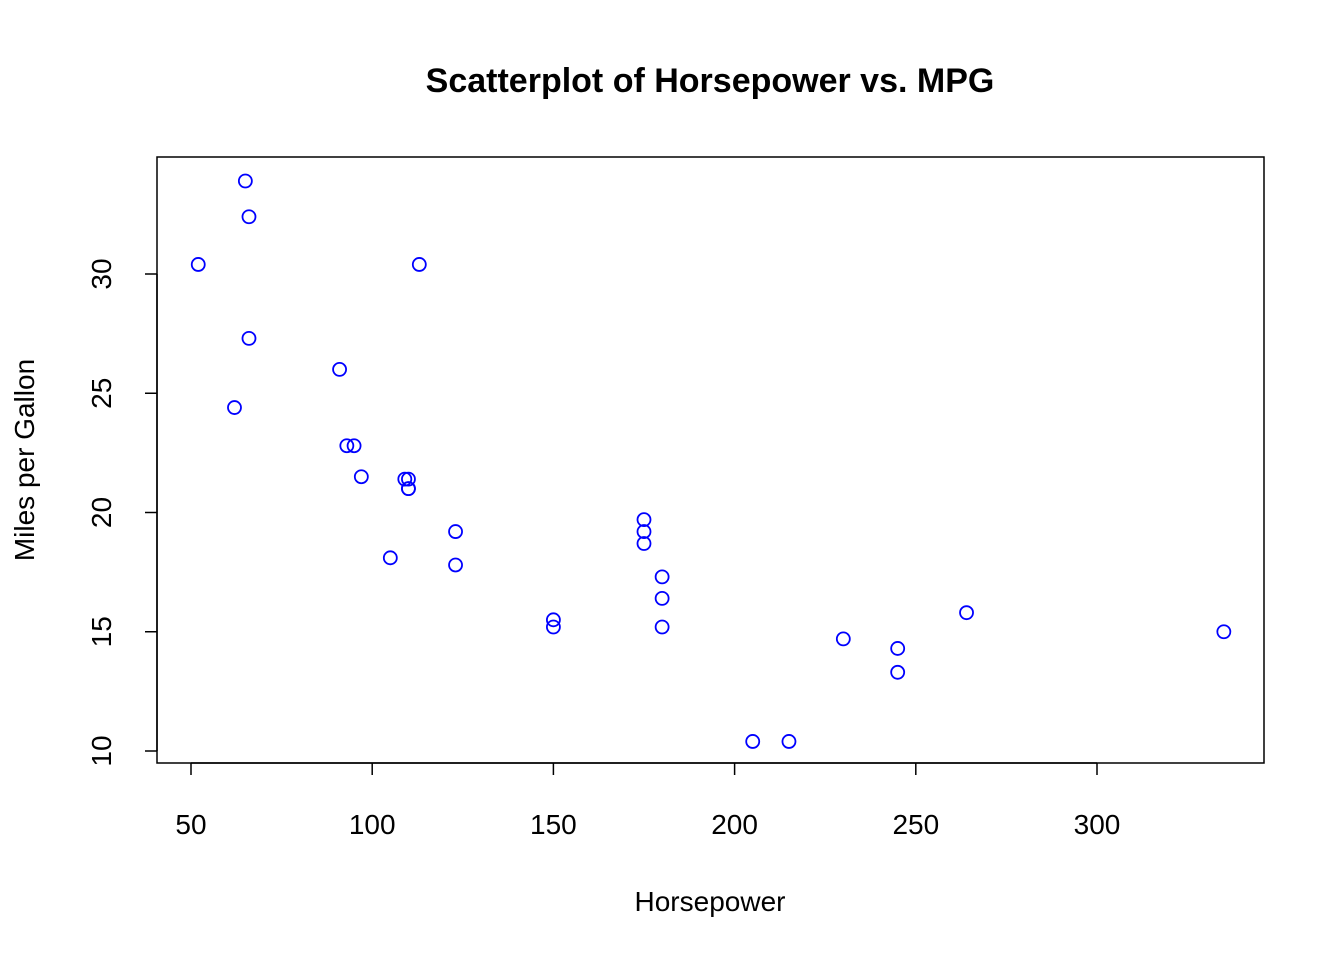 The image size is (1344, 960). Describe the element at coordinates (710, 81) in the screenshot. I see `chart-title: Scatterplot of Horsepower vs. MPG` at that location.